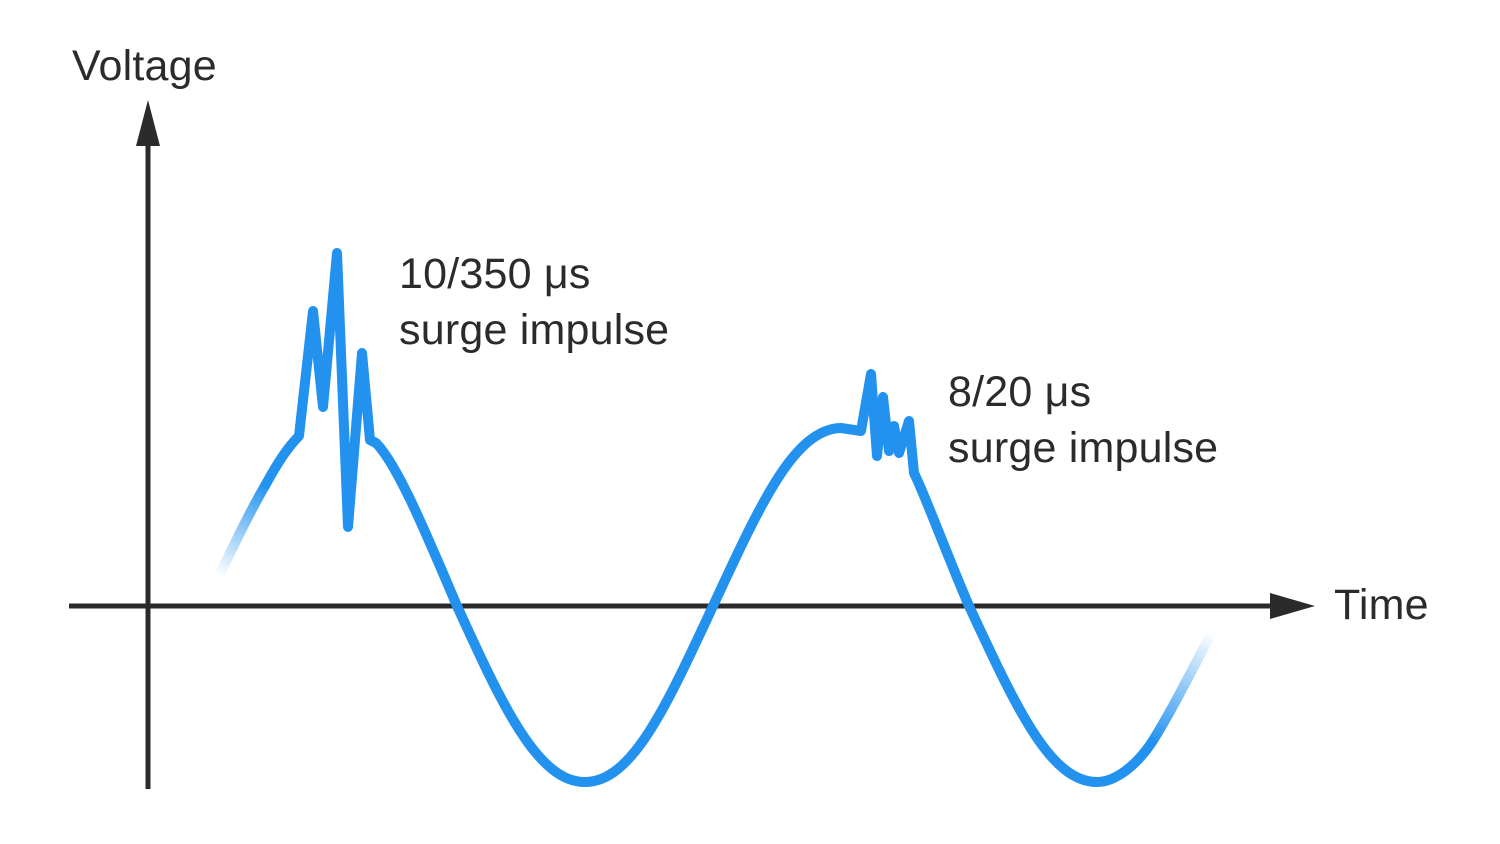  What do you see at coordinates (1182, 687) in the screenshot?
I see `sine-wave-fade-out` at bounding box center [1182, 687].